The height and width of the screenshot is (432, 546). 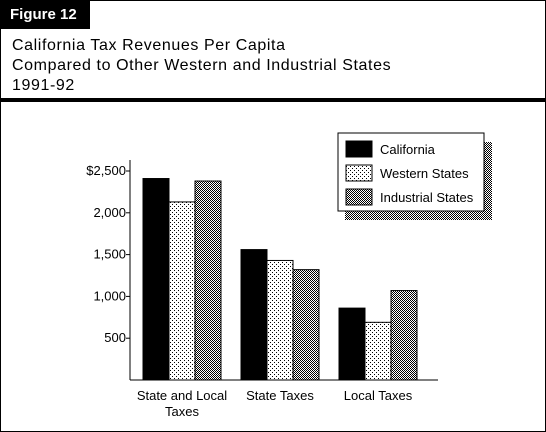 I want to click on legend-entry: California, so click(x=408, y=149).